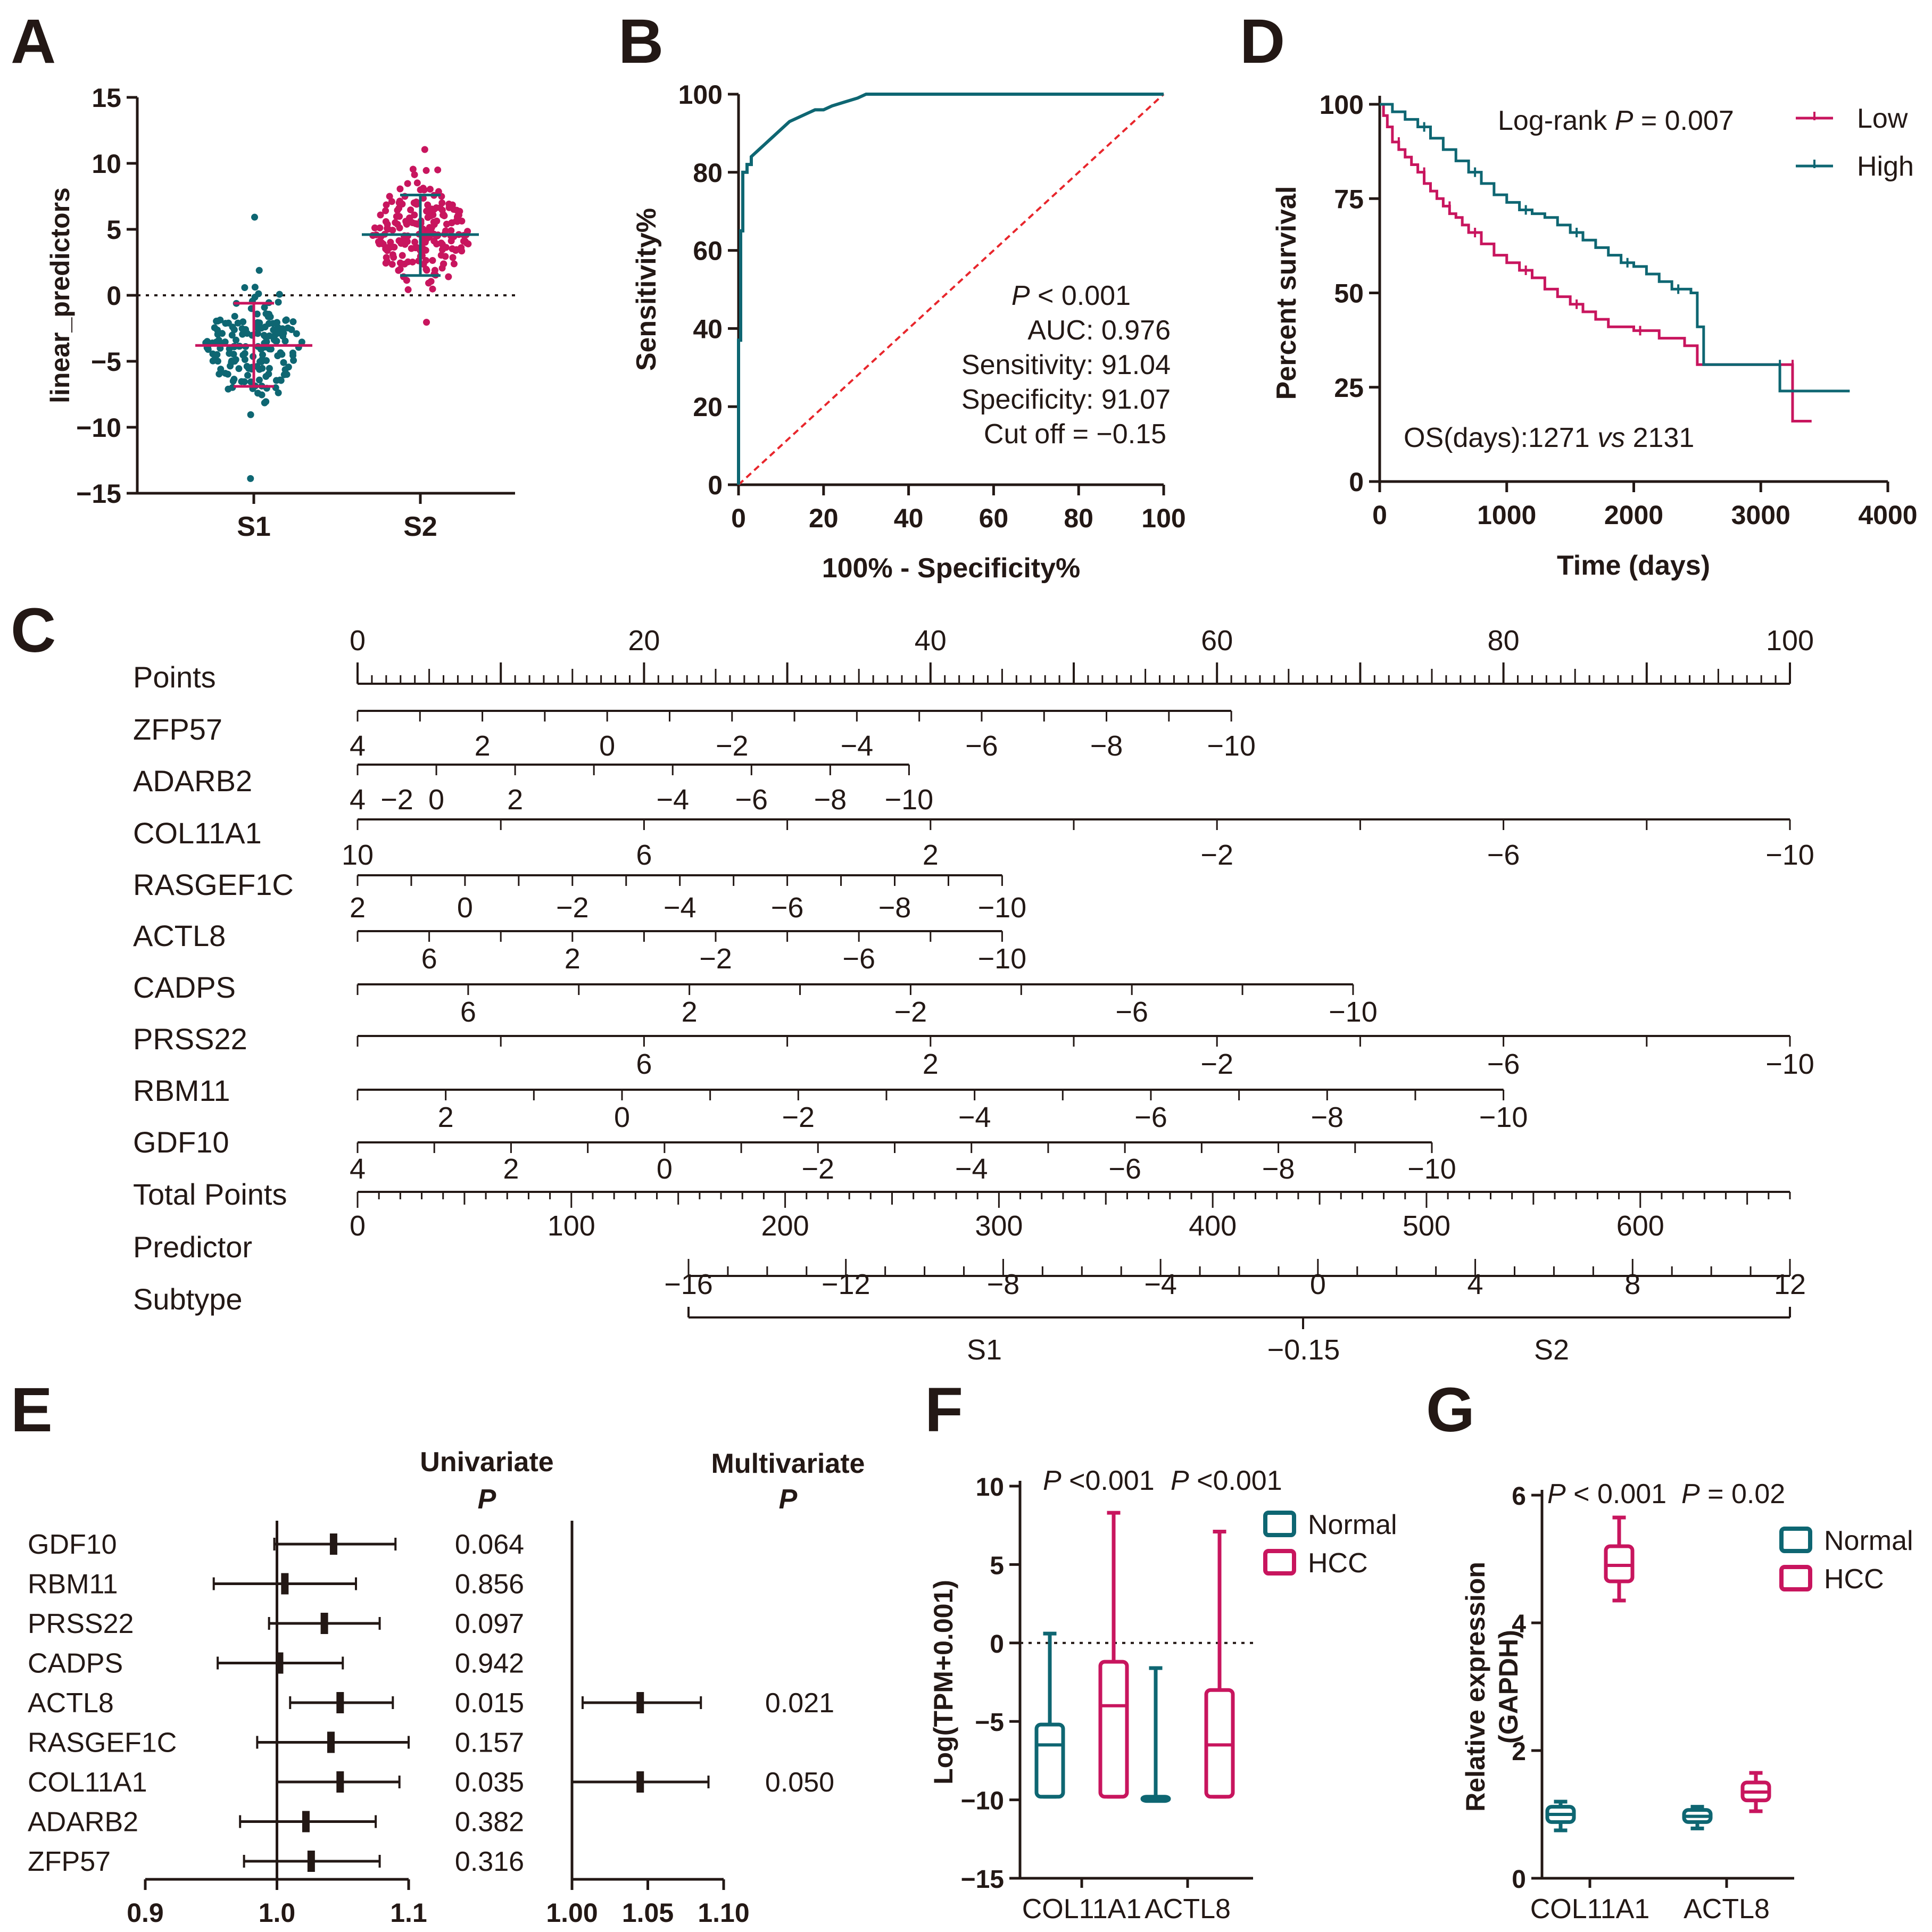  What do you see at coordinates (646, 289) in the screenshot?
I see `b-y-axis-label: Sensitivity%` at bounding box center [646, 289].